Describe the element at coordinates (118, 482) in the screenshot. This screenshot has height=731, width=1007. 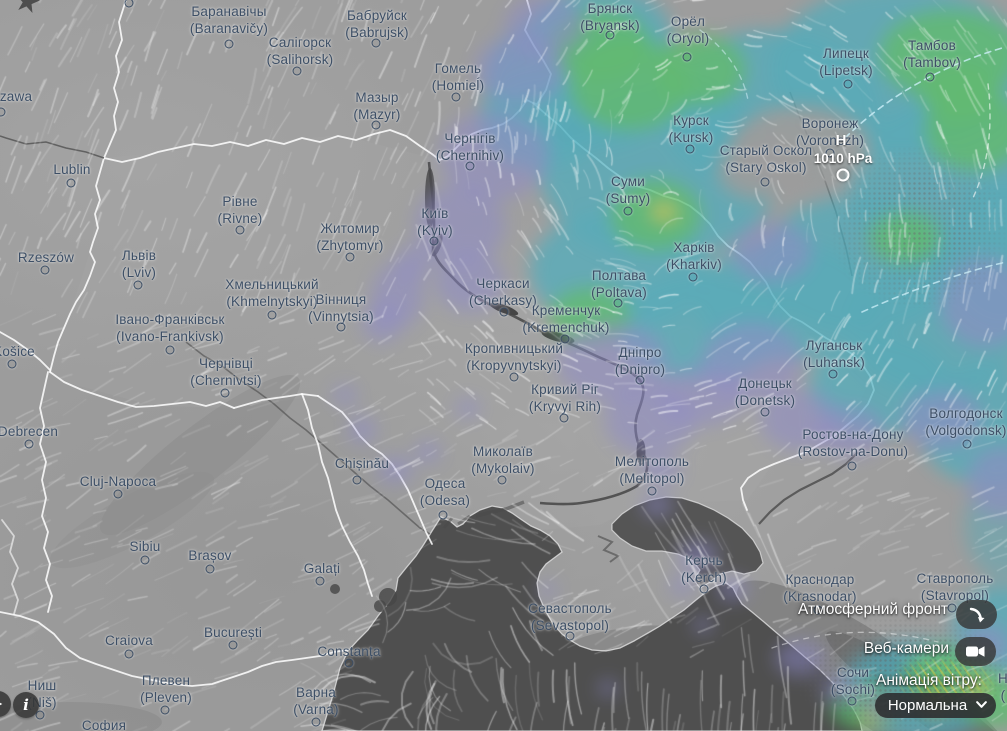
I see `city-label: Cluj-Napoca` at that location.